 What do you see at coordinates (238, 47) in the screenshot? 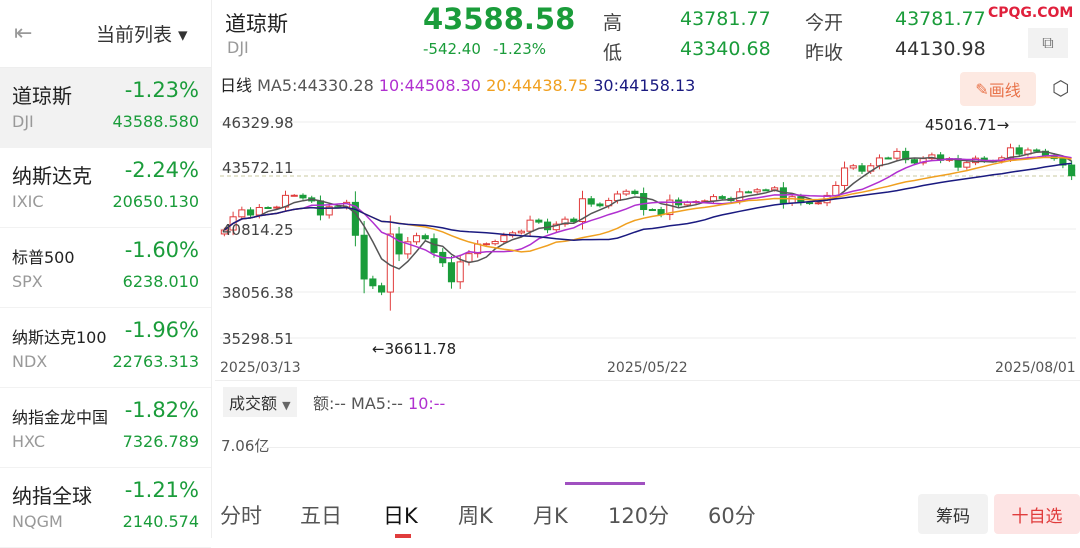
I see `stock-code: DJI` at bounding box center [238, 47].